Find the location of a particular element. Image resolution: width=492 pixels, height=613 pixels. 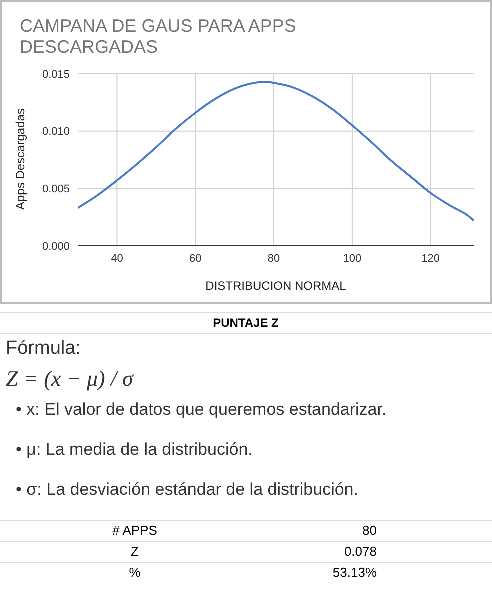

x-tick-label: 60 is located at coordinates (196, 258).